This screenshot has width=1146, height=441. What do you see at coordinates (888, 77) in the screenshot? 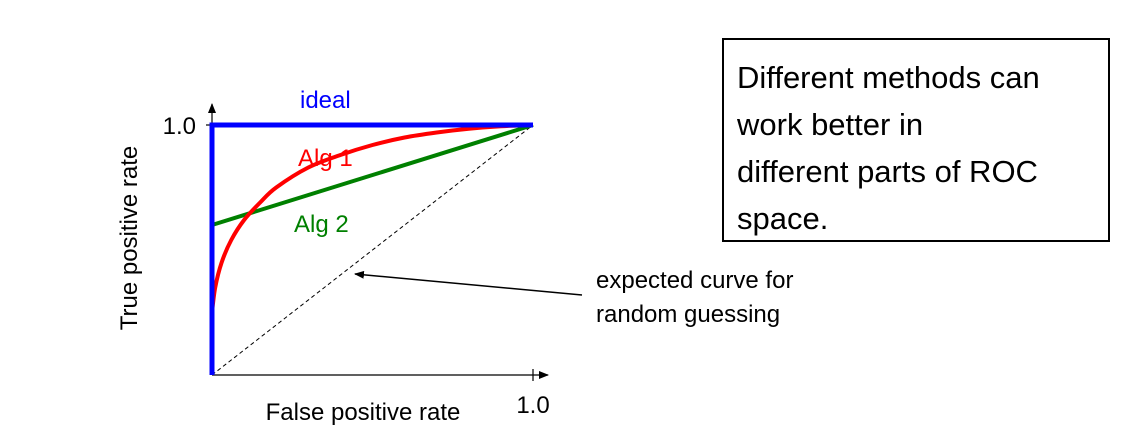
I see `note-line-1: Different methods can` at bounding box center [888, 77].